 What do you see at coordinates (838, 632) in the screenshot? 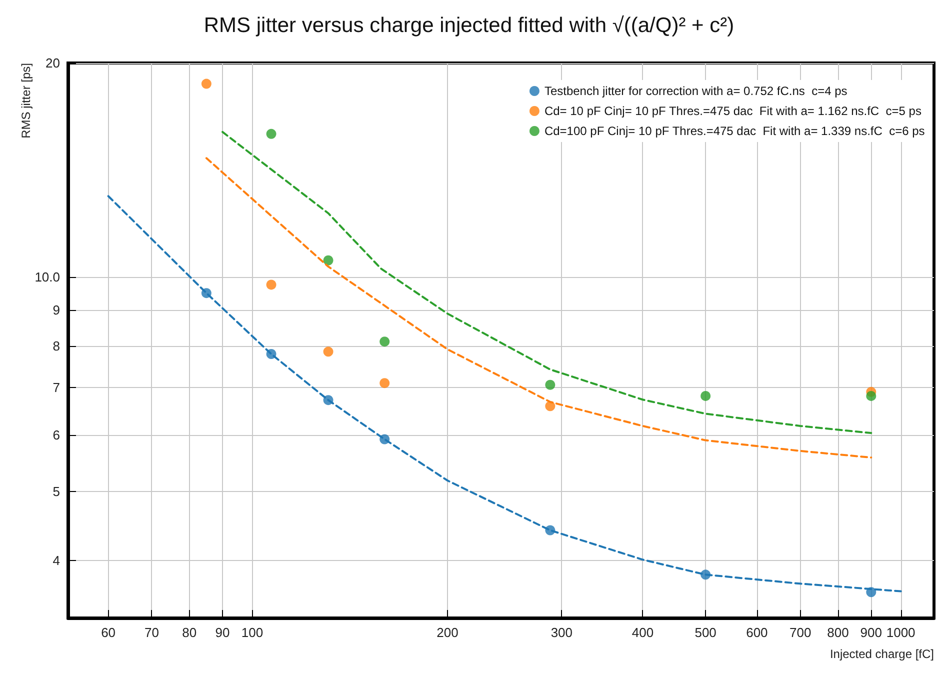
I see `x-tick-label: 800` at bounding box center [838, 632].